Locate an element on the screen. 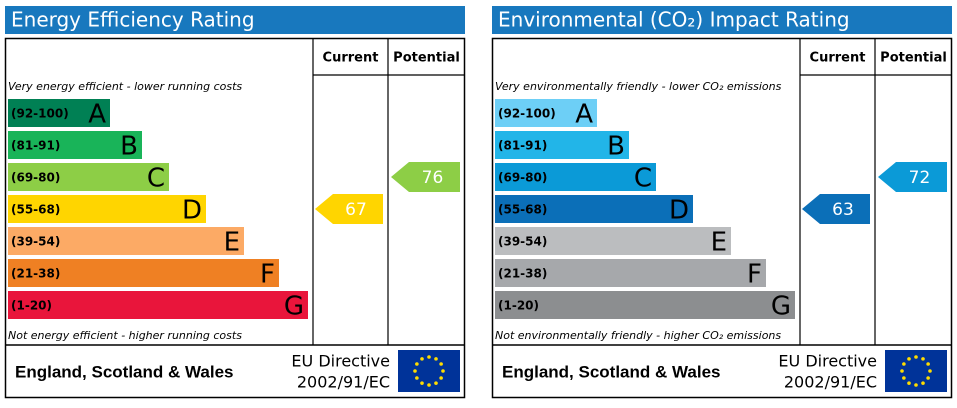 The height and width of the screenshot is (408, 957). panel-title: Environmental (CO₂) Impact Rating is located at coordinates (674, 20).